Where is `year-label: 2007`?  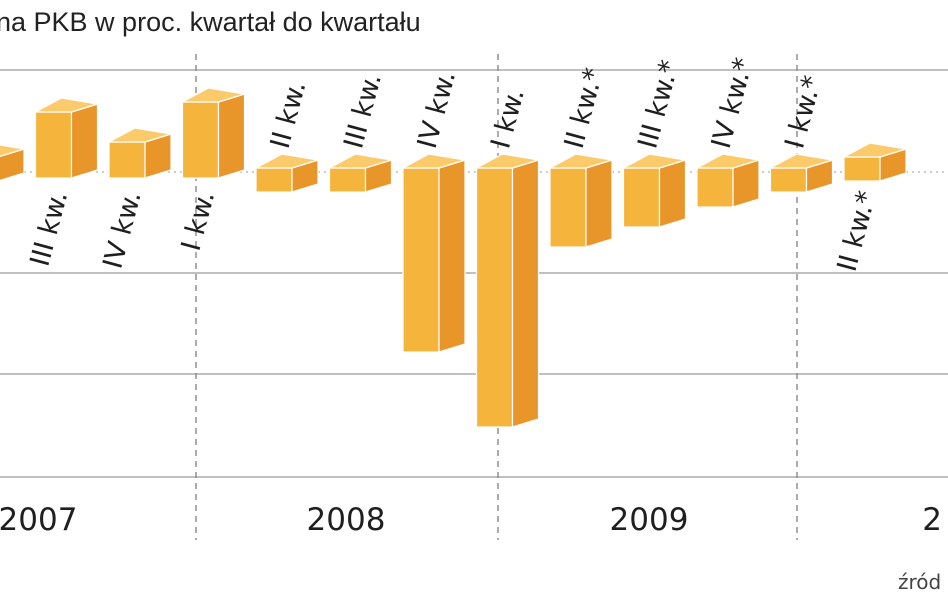
year-label: 2007 is located at coordinates (38, 520).